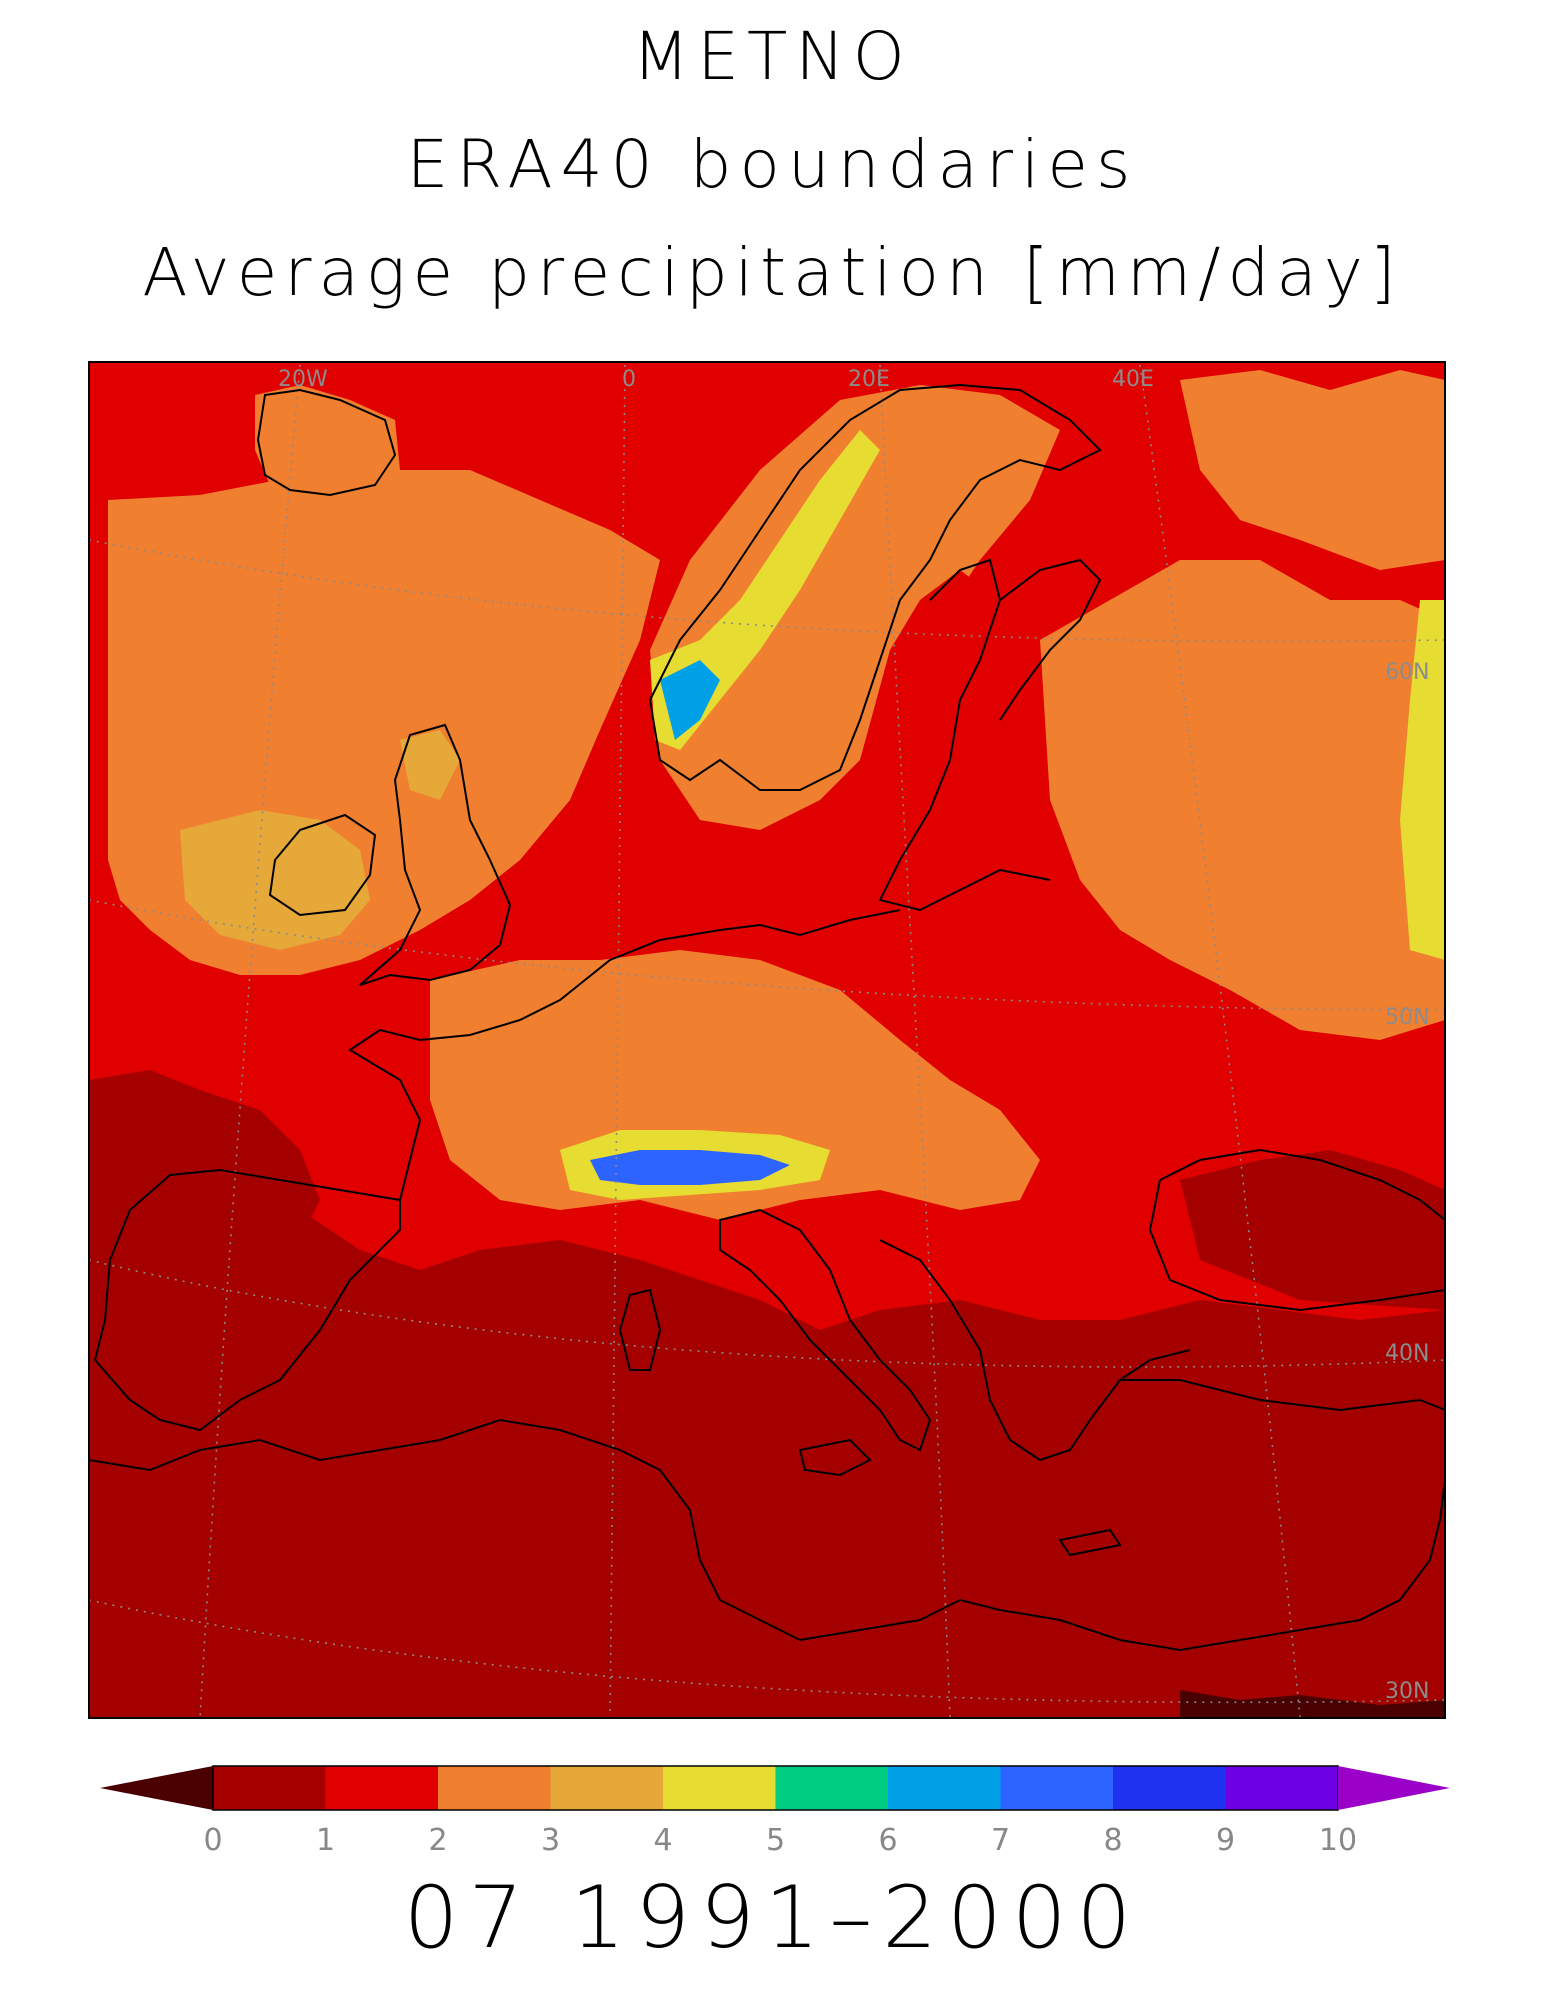 Image resolution: width=1545 pixels, height=2000 pixels. Describe the element at coordinates (434, 1110) in the screenshot. I see `coastline-france-west` at that location.